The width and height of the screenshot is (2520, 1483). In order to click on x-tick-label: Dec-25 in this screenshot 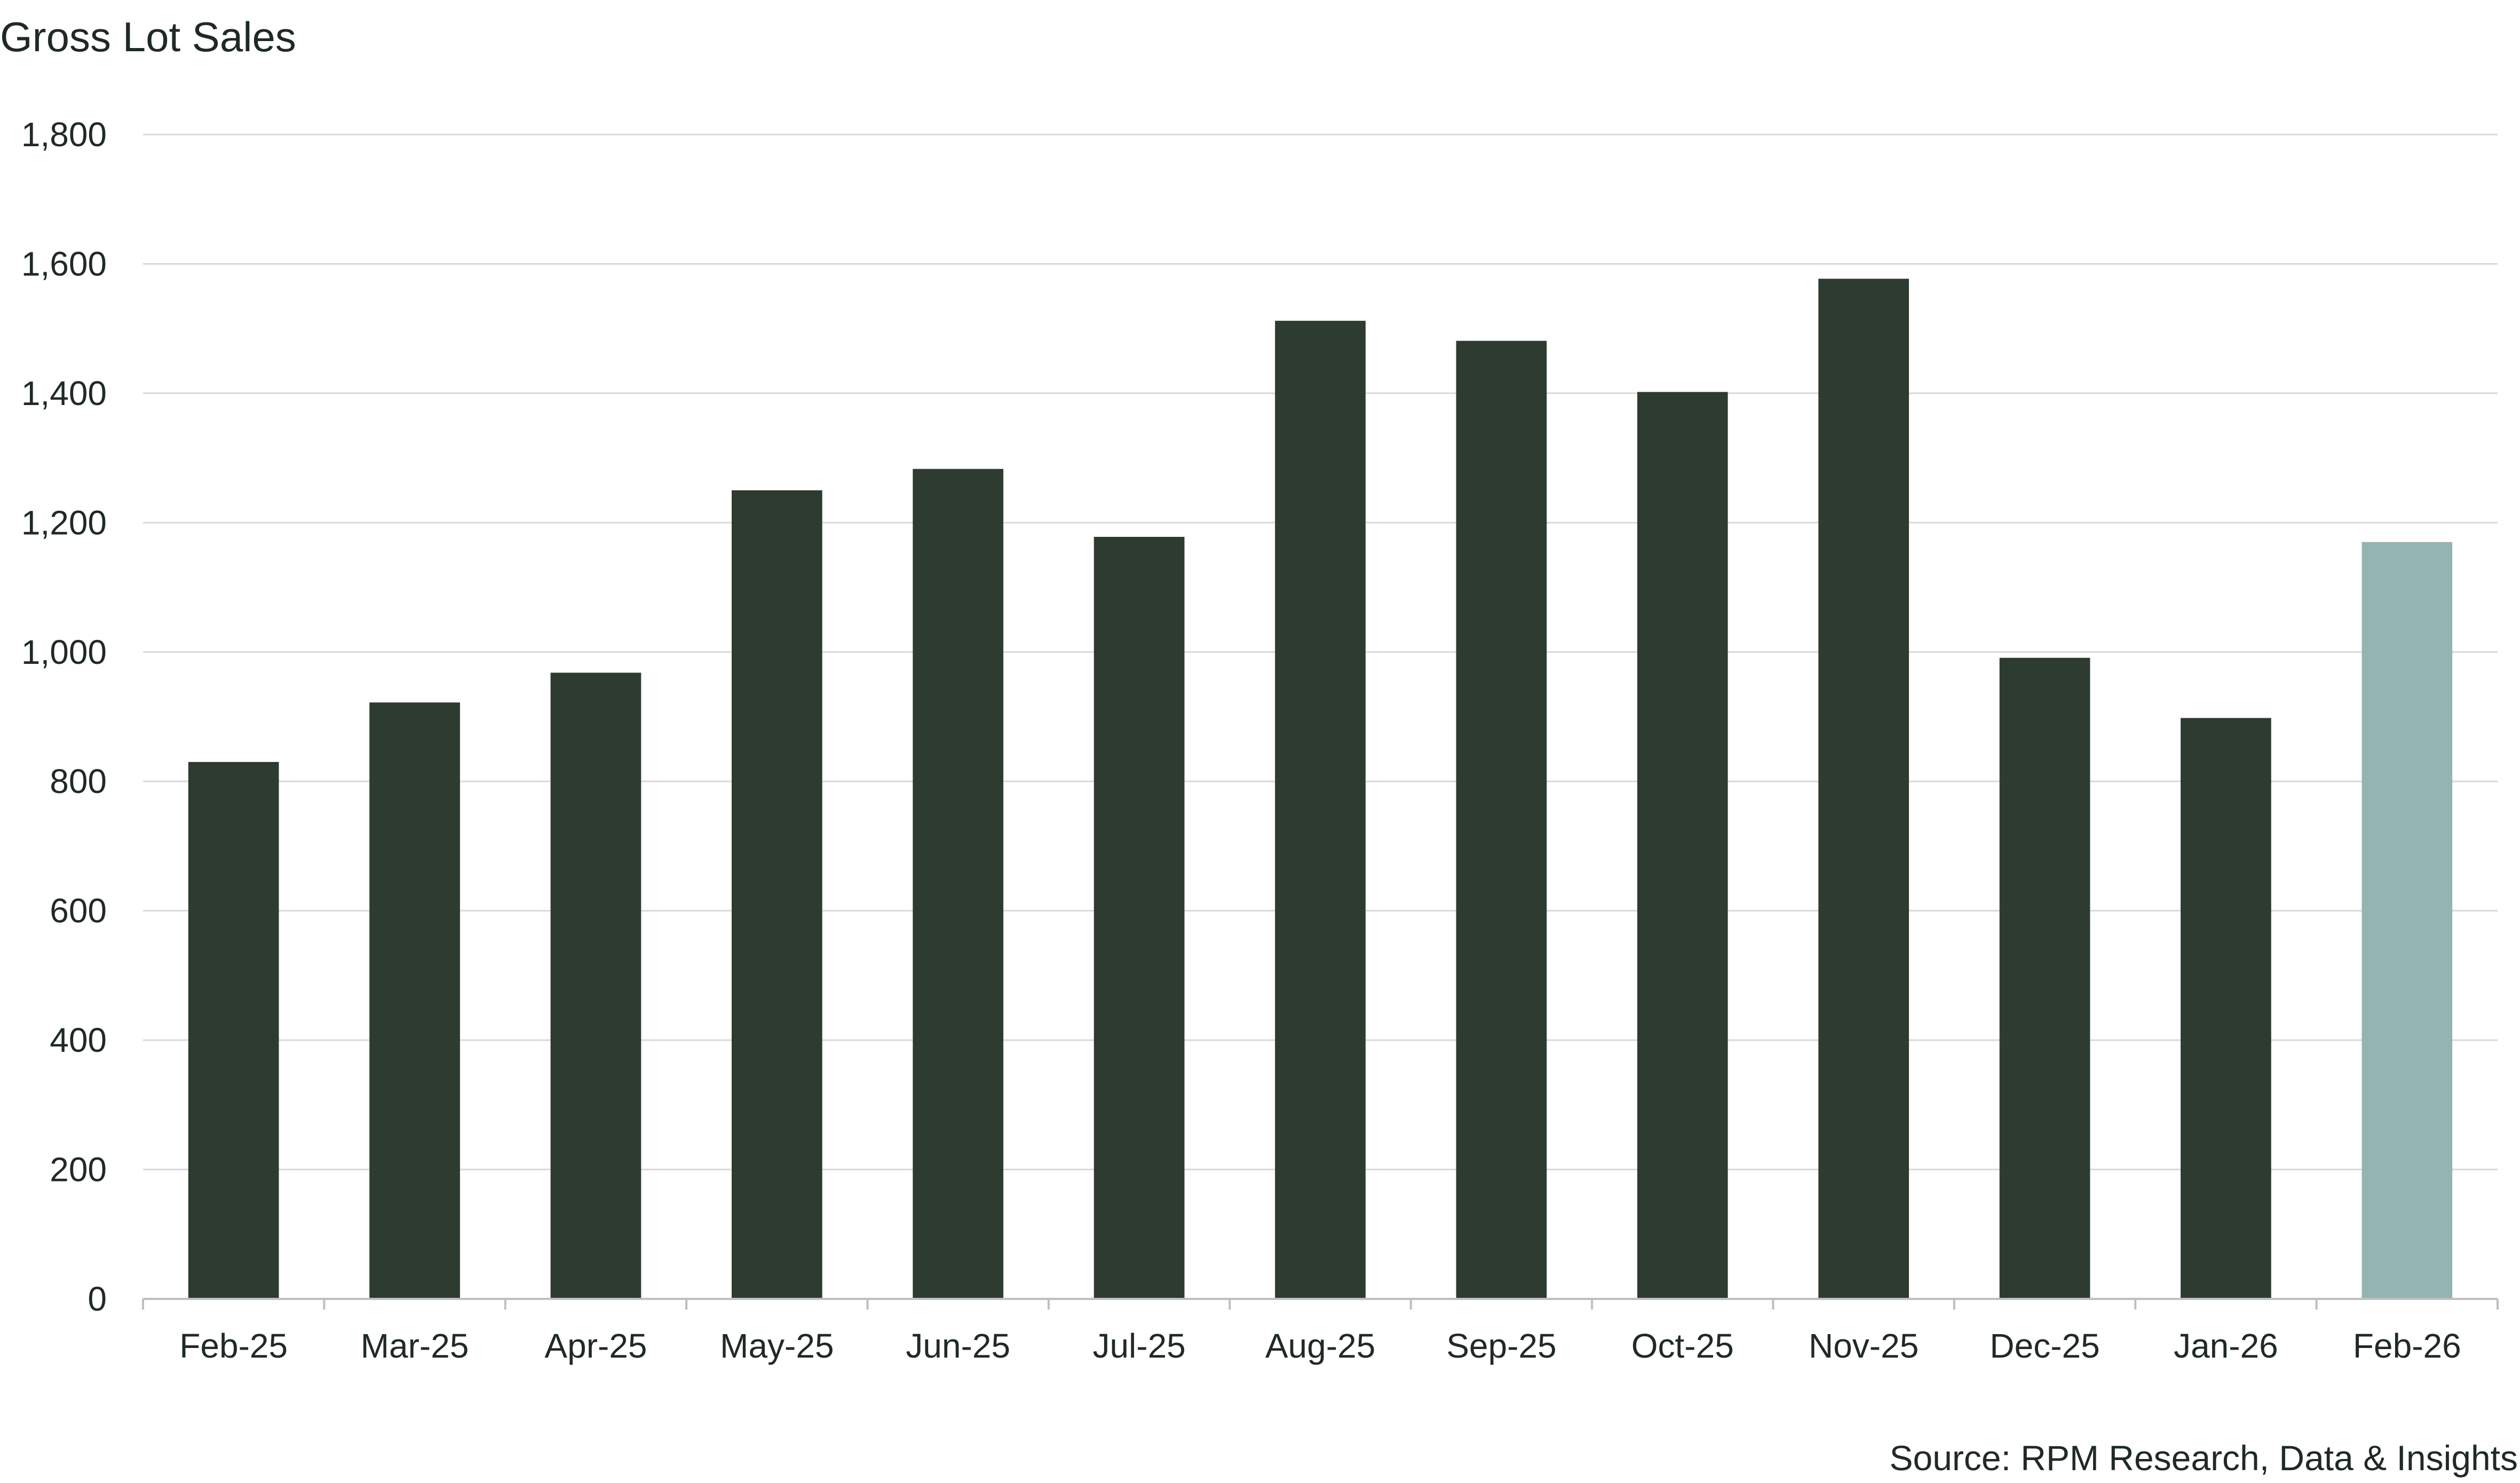, I will do `click(2044, 1346)`.